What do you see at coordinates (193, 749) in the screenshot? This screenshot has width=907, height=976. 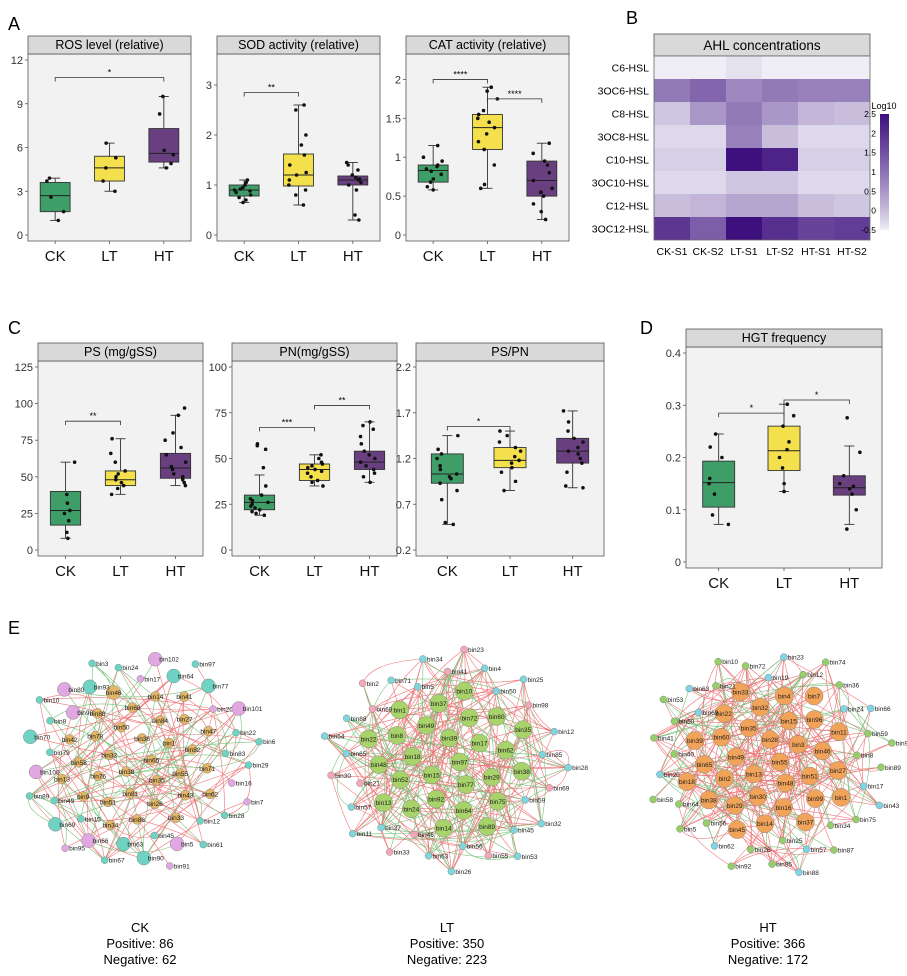 I see `network-node: bin82` at bounding box center [193, 749].